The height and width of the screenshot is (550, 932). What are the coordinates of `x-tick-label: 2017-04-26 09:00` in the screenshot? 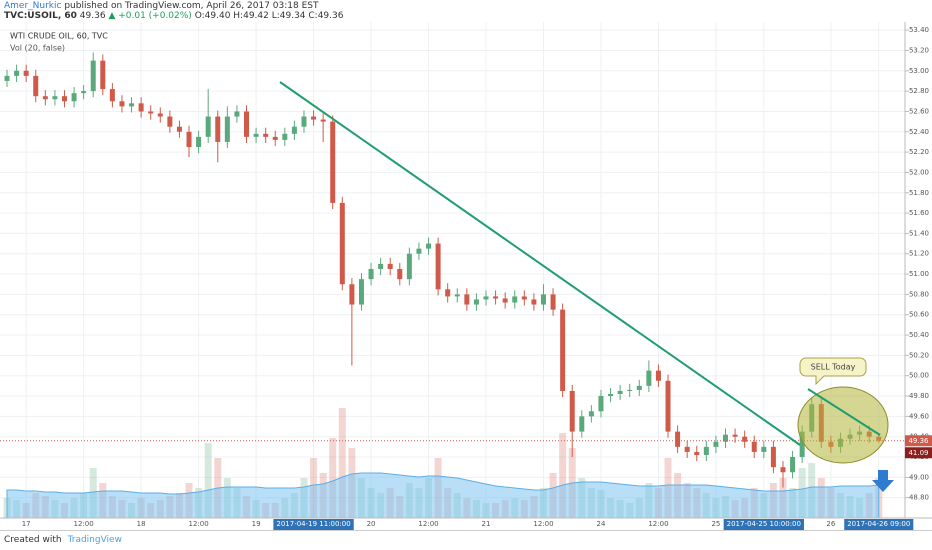 It's located at (878, 524).